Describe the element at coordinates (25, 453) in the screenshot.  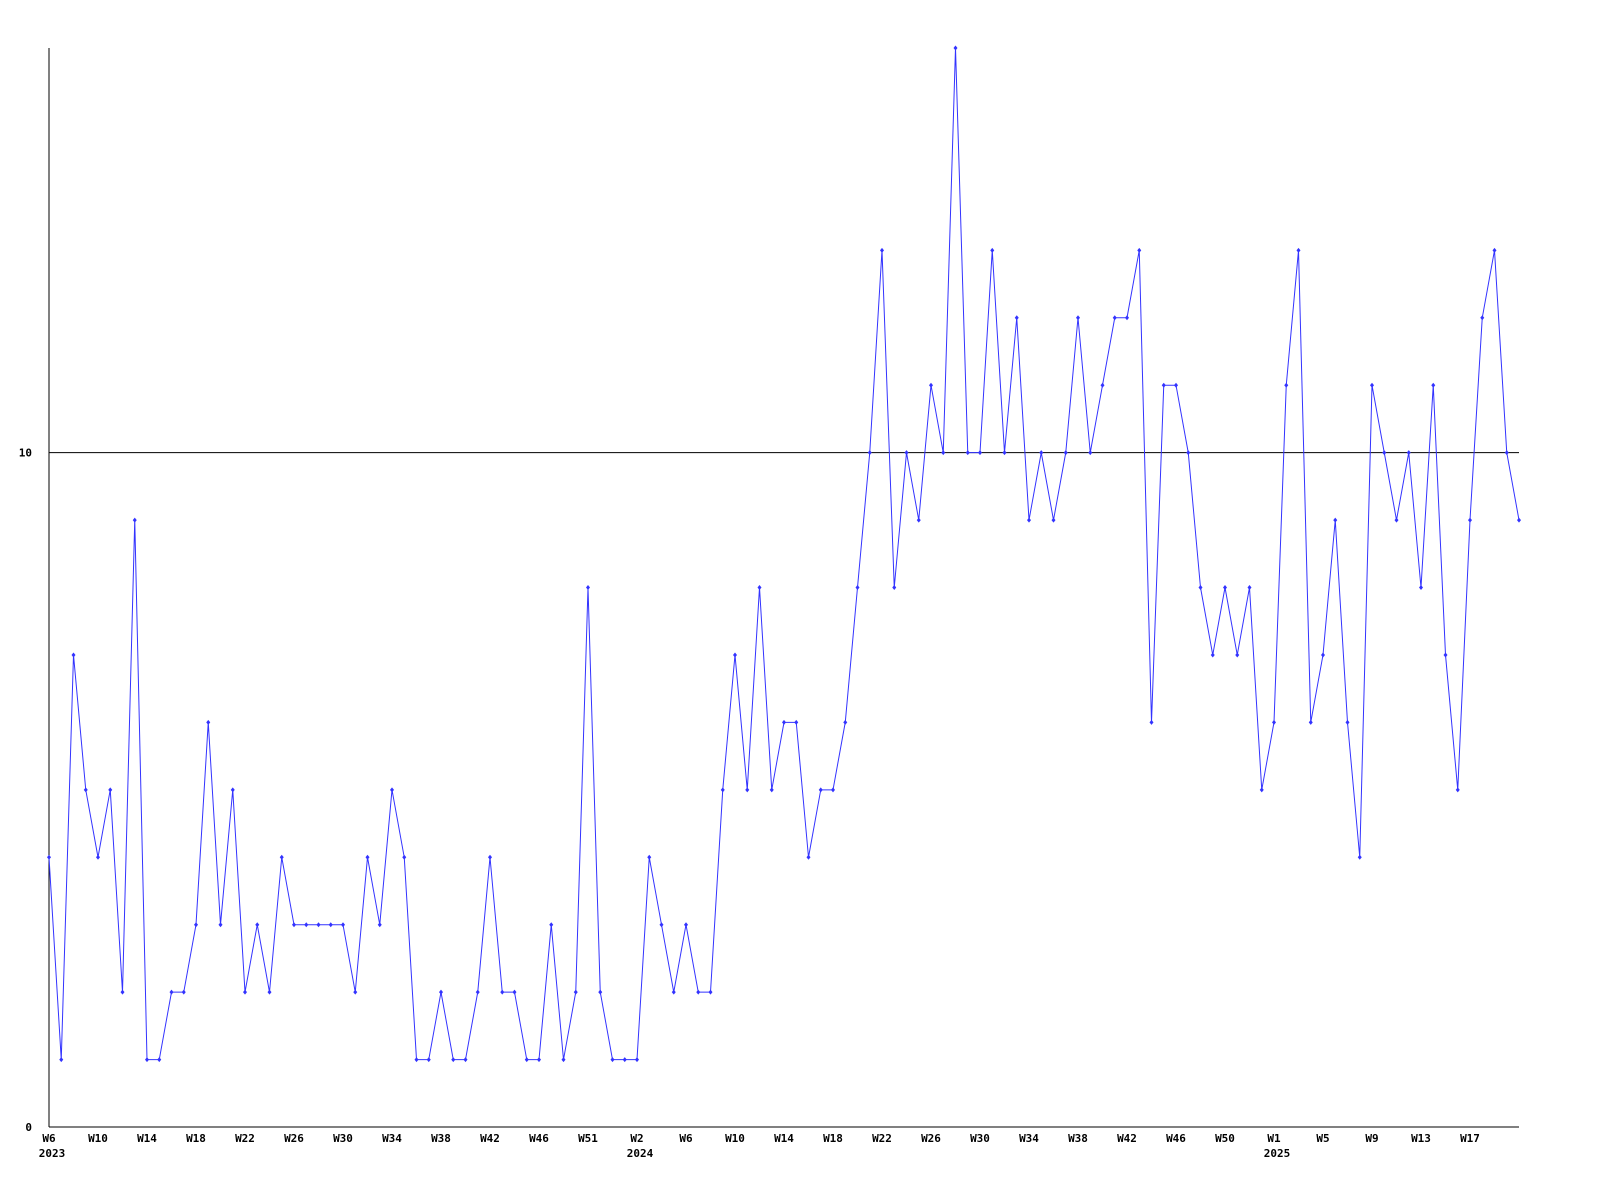
I see `y-tick-label: 10` at that location.